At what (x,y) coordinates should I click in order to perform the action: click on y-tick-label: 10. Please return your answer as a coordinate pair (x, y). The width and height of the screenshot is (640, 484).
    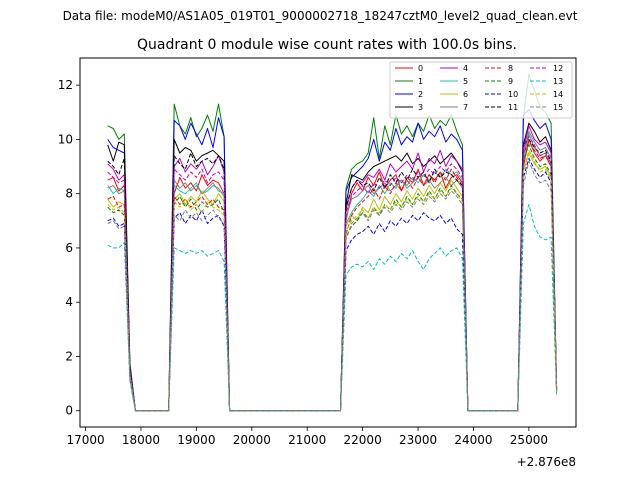
    Looking at the image, I should click on (65, 139).